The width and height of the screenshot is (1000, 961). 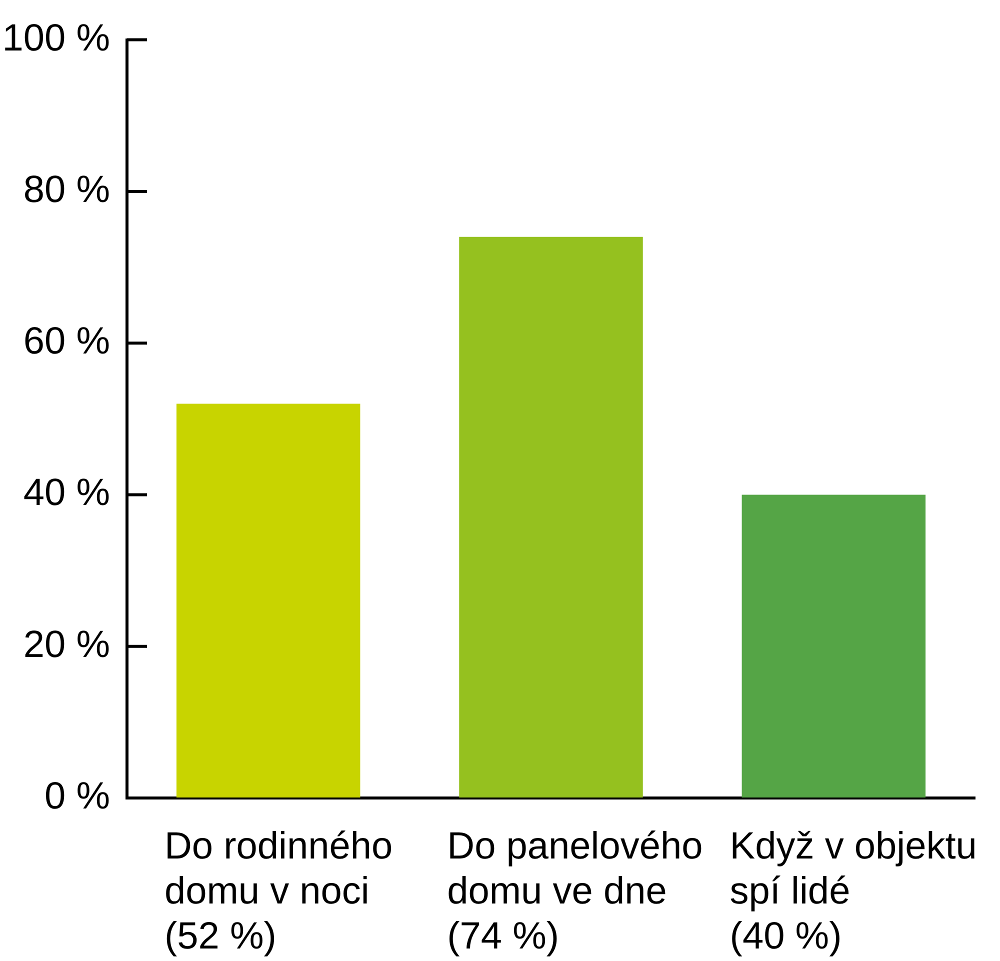 What do you see at coordinates (66, 341) in the screenshot?
I see `y-tick-label: 60 %` at bounding box center [66, 341].